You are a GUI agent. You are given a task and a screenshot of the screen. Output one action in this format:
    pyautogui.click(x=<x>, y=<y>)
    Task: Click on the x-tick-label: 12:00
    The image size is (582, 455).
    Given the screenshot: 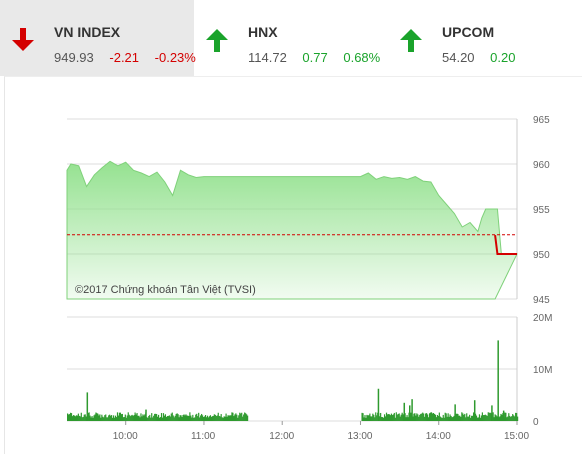 What is the action you would take?
    pyautogui.click(x=281, y=436)
    